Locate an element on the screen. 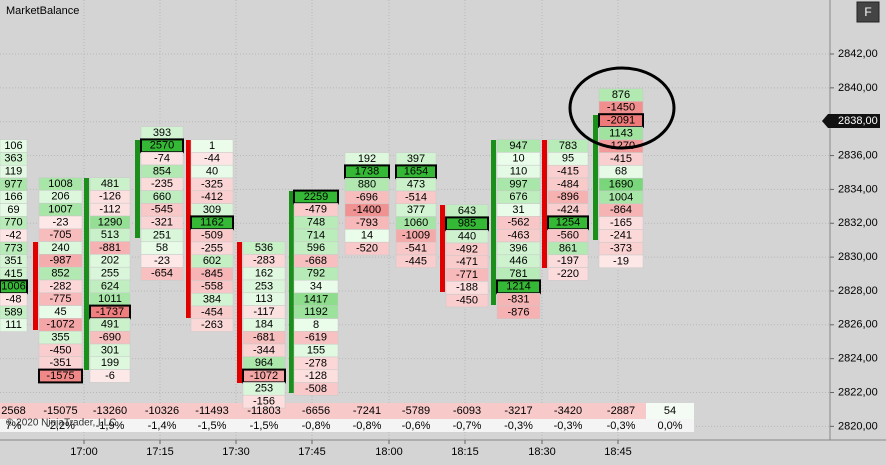 Image resolution: width=886 pixels, height=465 pixels. cell-value: -454 is located at coordinates (212, 312).